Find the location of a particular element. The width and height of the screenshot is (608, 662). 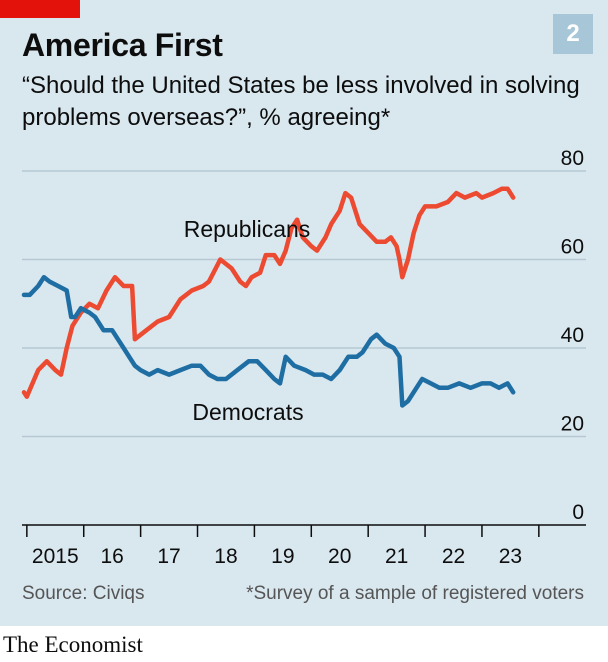

x-tick-label: 20 is located at coordinates (339, 556).